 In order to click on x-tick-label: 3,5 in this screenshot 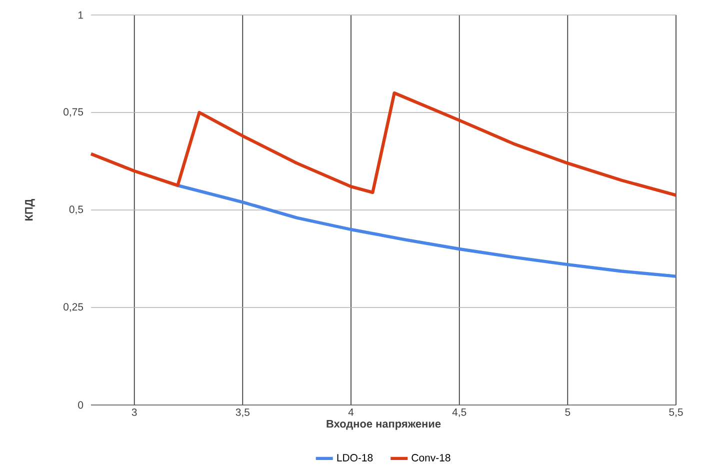, I will do `click(243, 413)`.